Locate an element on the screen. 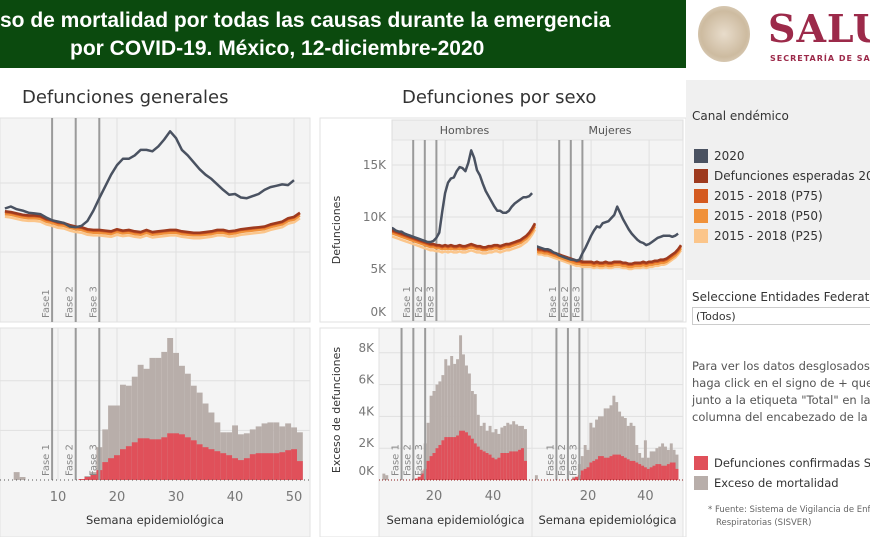 Image resolution: width=870 pixels, height=537 pixels. logo-text: SALU is located at coordinates (819, 28).